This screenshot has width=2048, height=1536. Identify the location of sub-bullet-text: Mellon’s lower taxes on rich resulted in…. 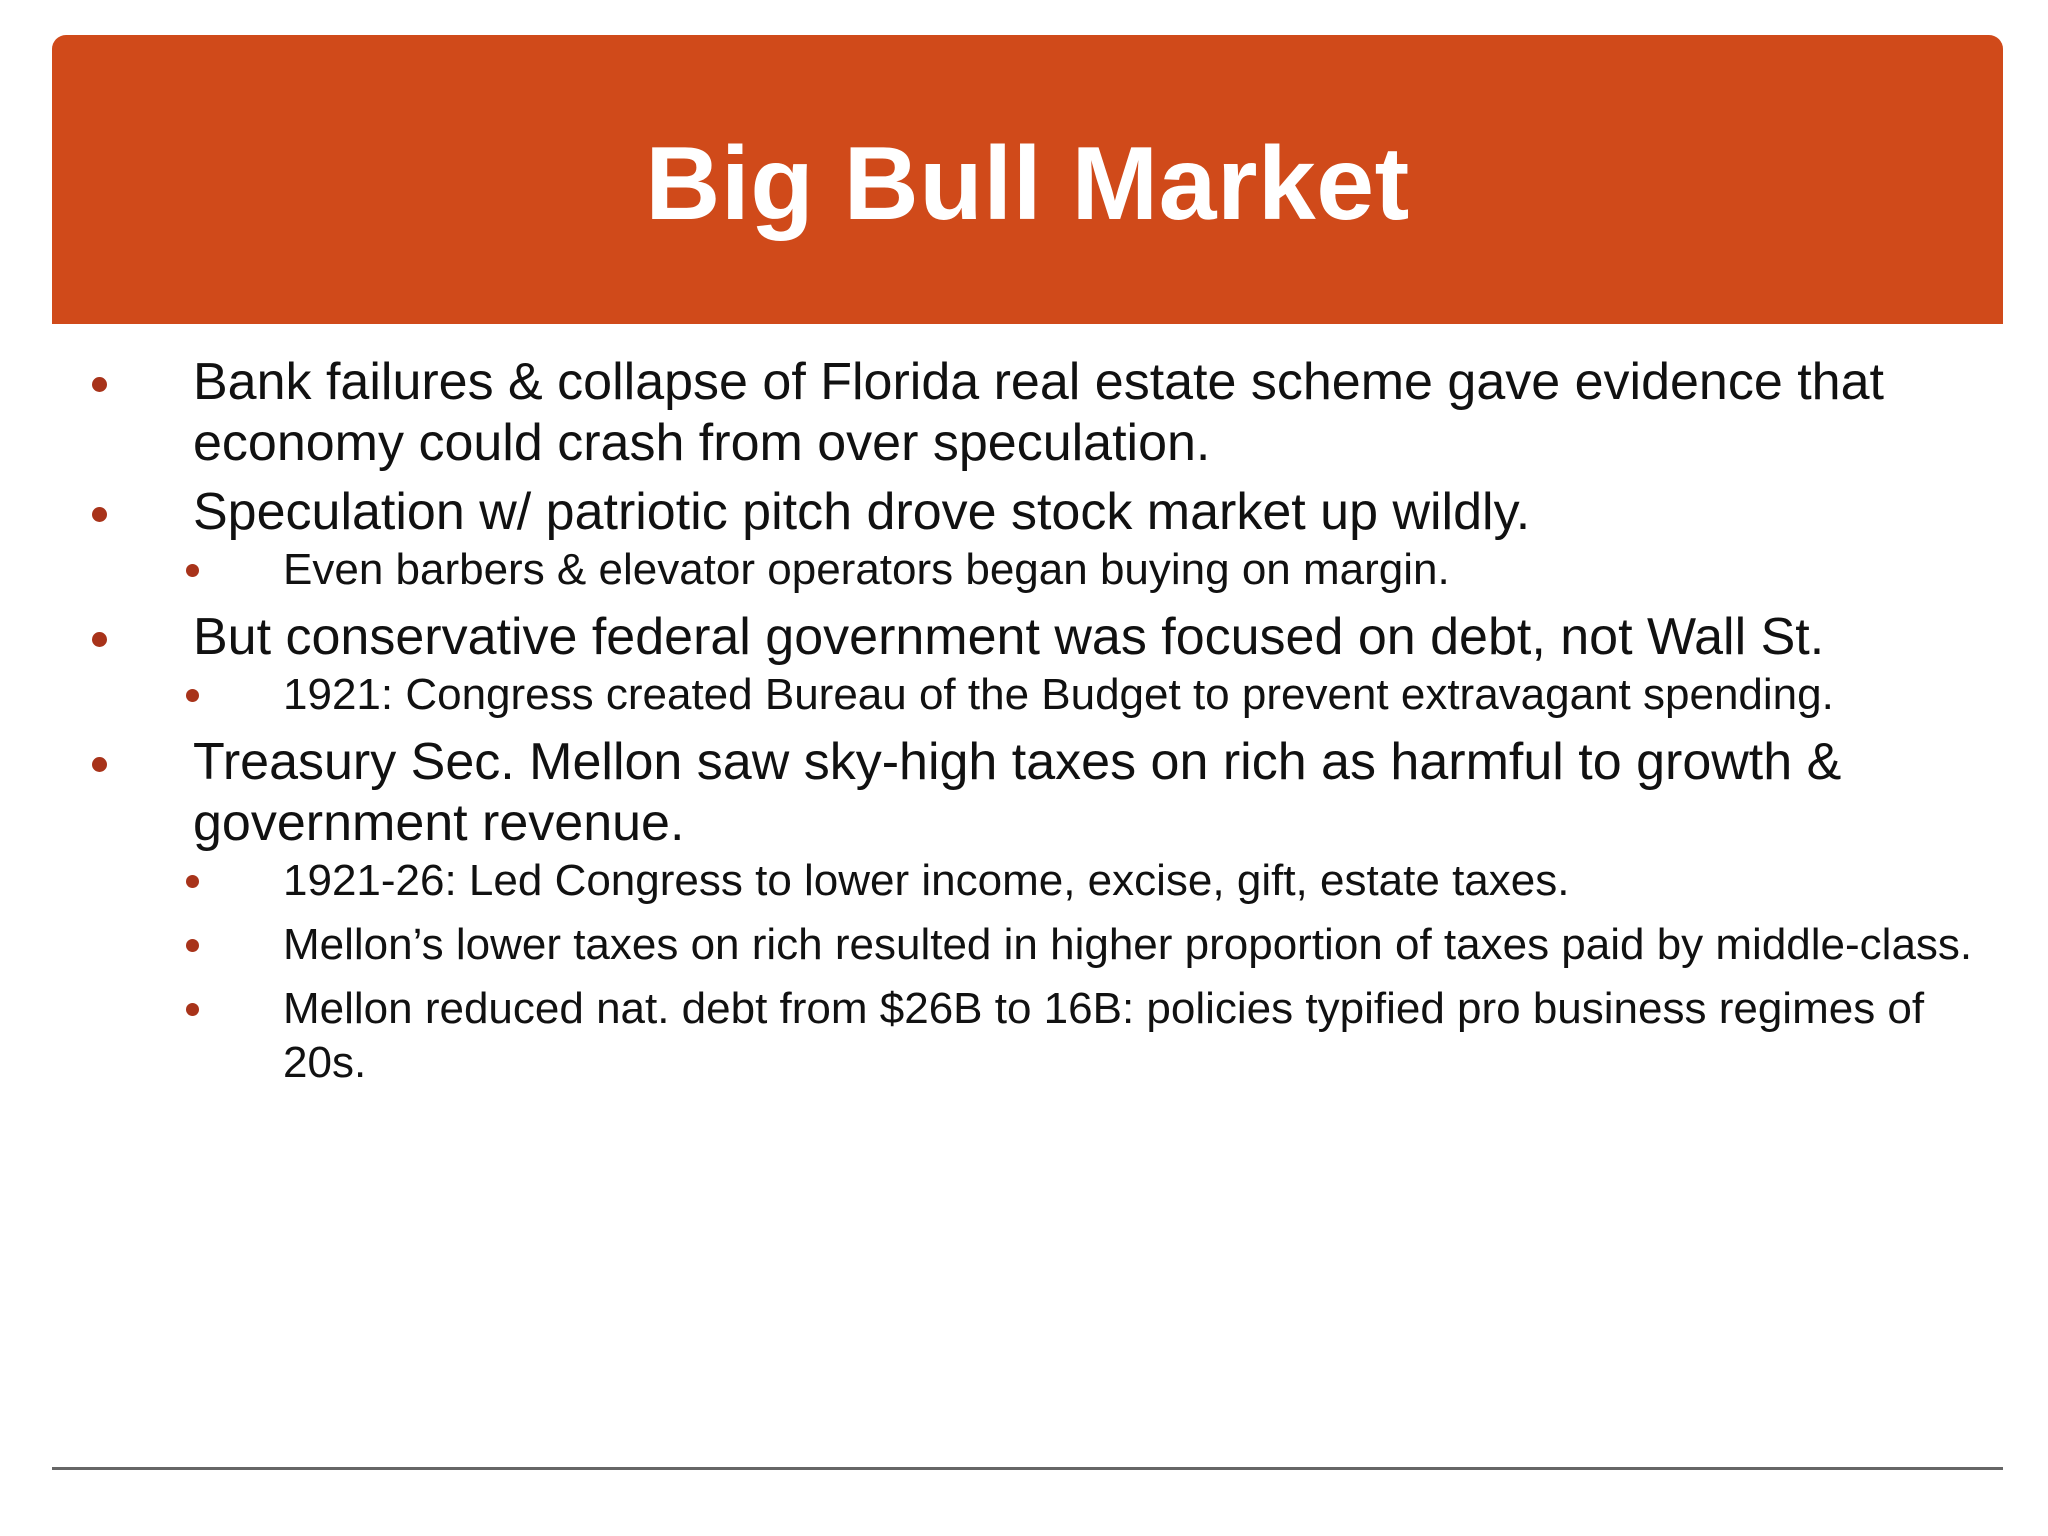
(1128, 944).